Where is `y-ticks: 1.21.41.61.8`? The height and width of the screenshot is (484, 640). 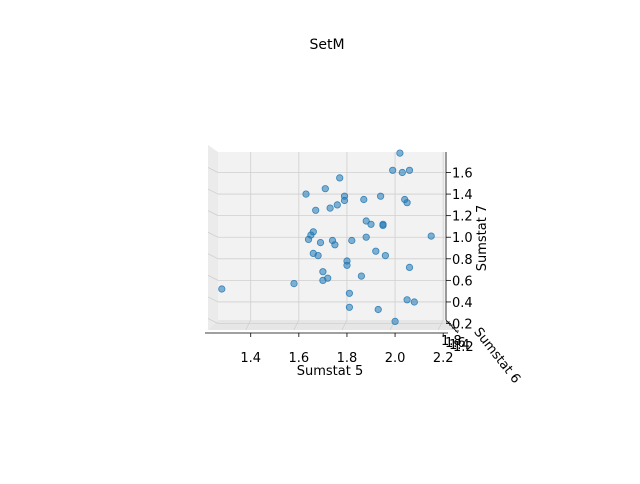
y-ticks: 1.21.41.61.8 is located at coordinates (457, 338).